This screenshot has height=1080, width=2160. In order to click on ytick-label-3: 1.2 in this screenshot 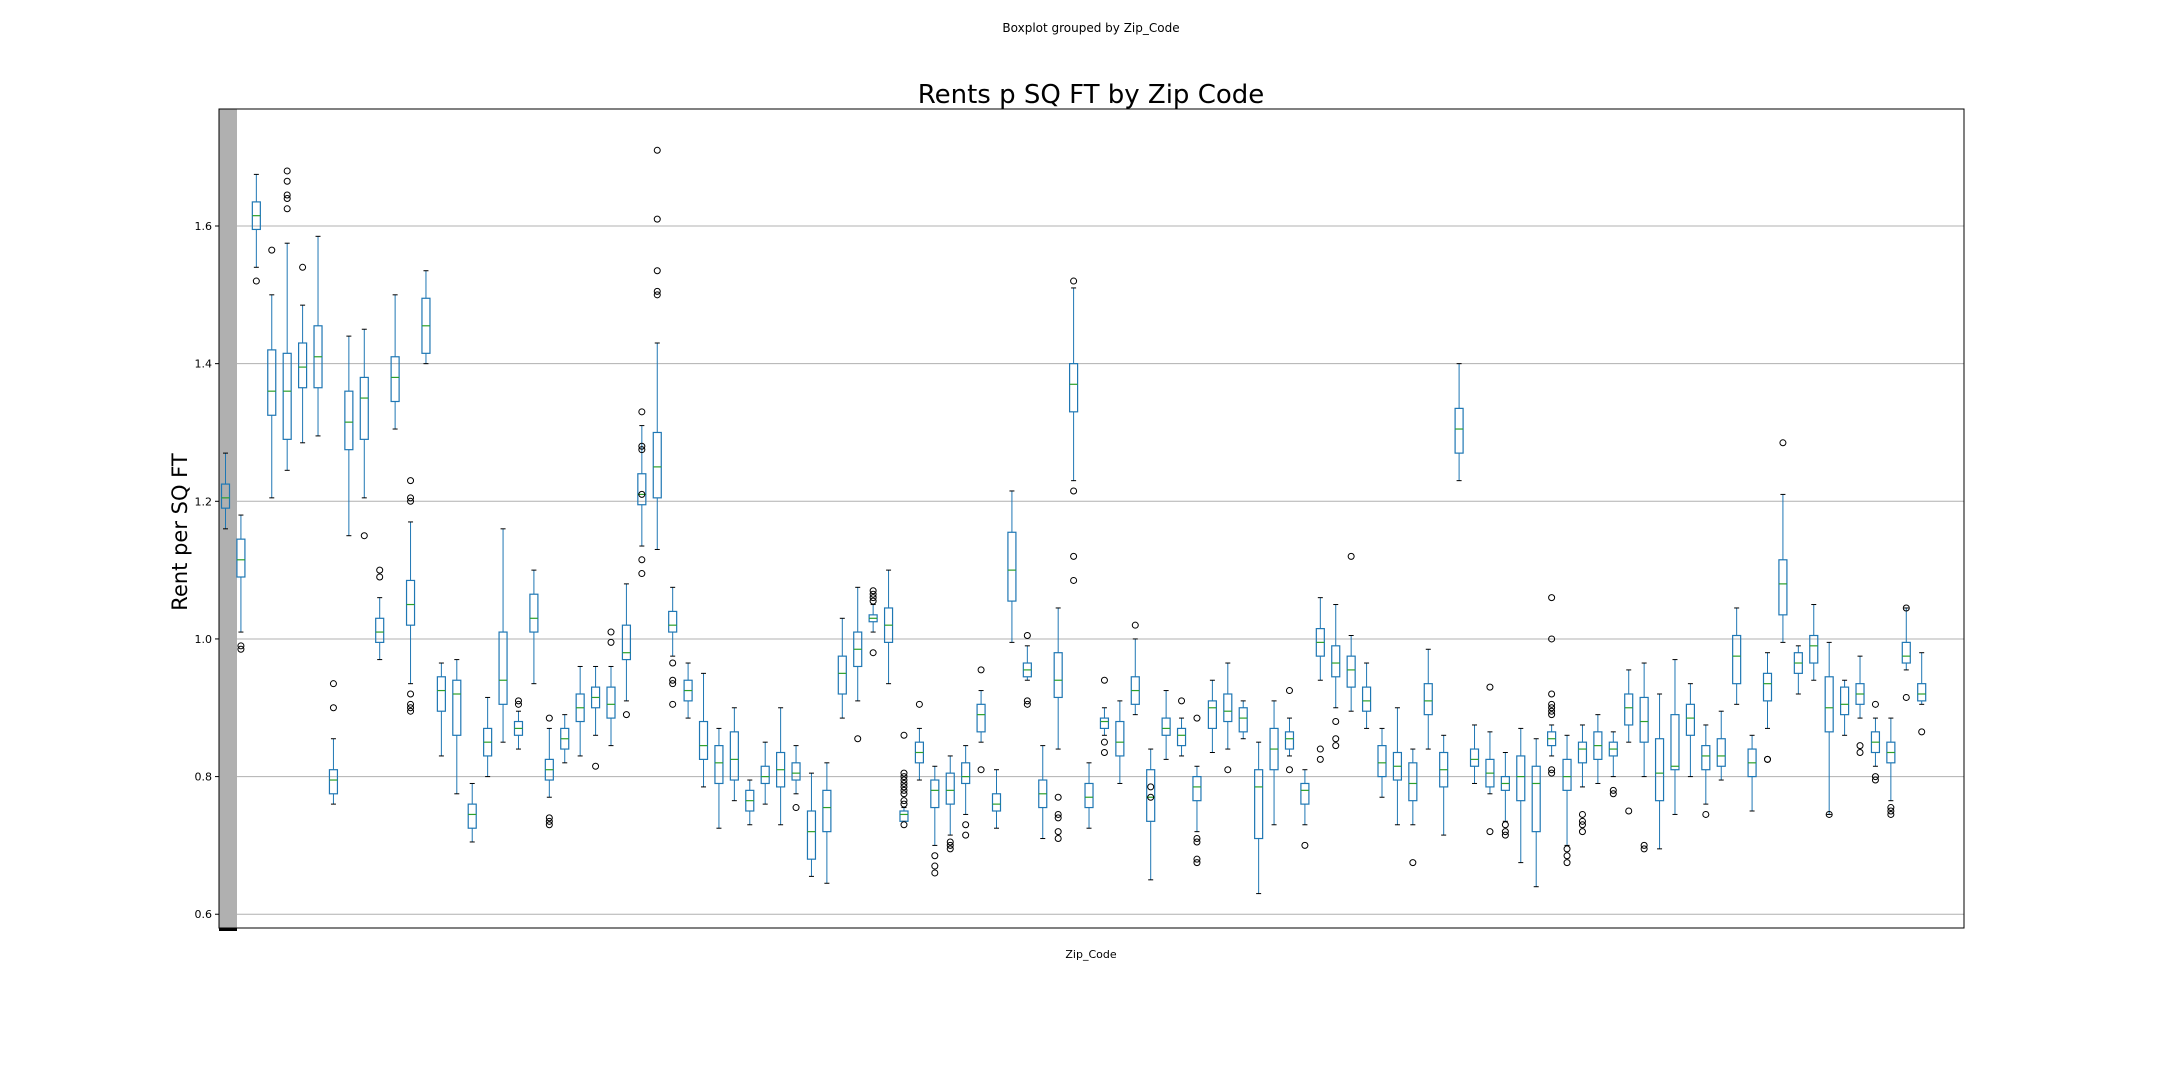, I will do `click(204, 501)`.